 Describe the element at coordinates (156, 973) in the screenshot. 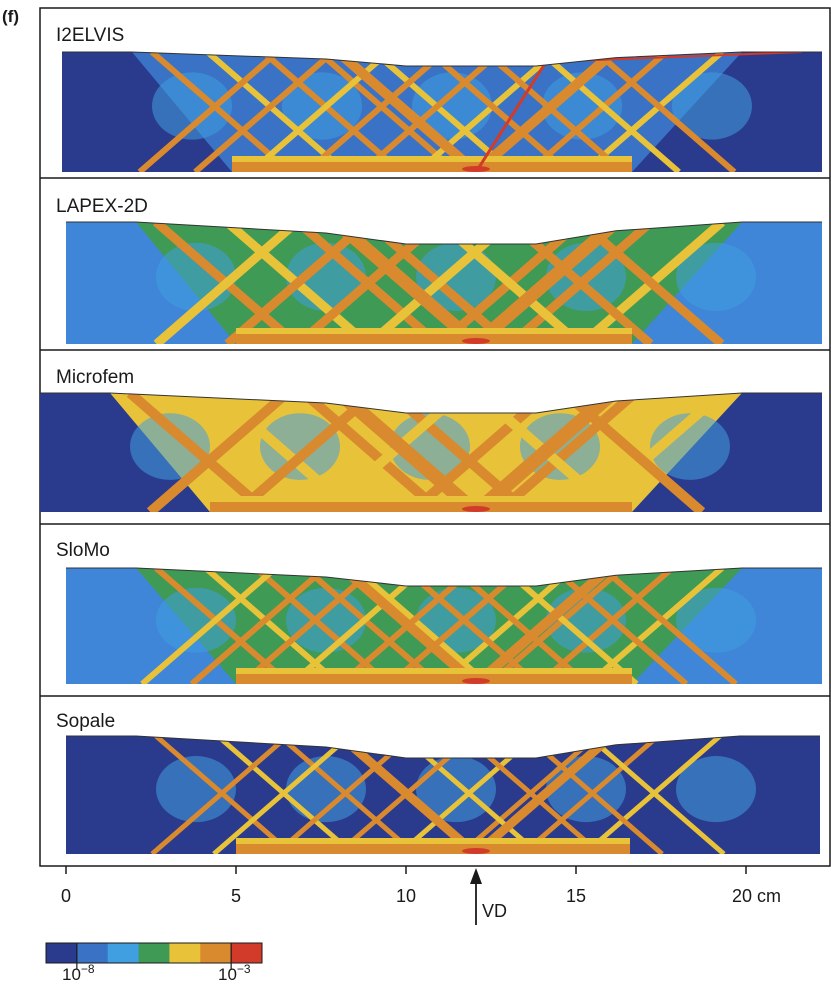

I see `colorbar-labels: 10−8 10−3` at that location.